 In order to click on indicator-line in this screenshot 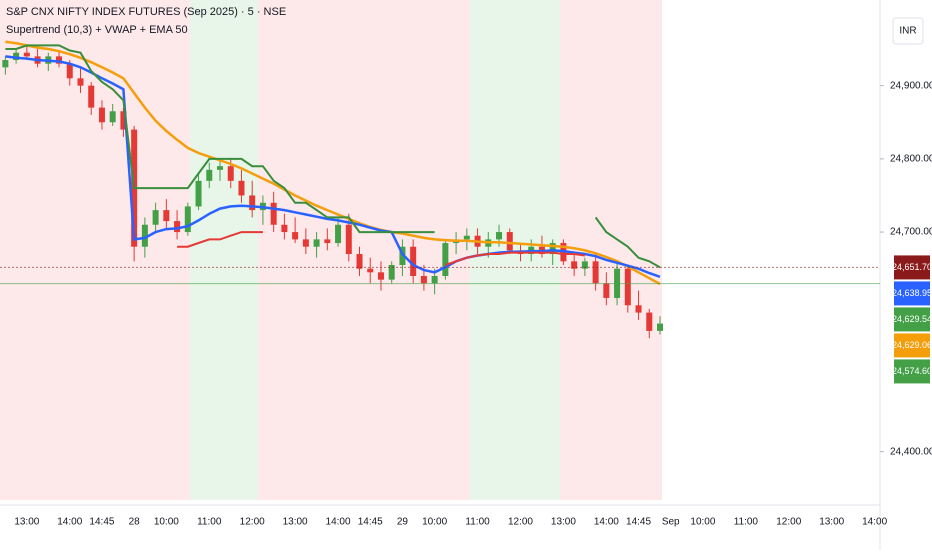, I will do `click(381, 248)`.